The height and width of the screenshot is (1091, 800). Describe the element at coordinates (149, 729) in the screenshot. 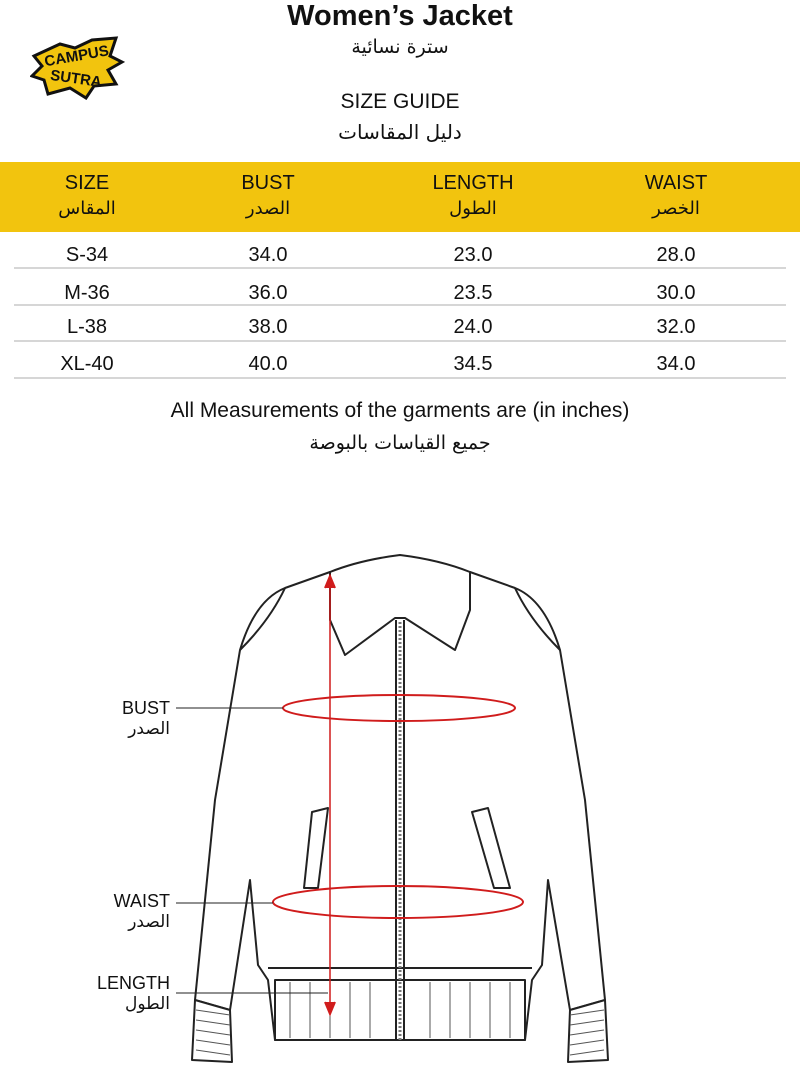

I see `bust-label-ar: الصدر` at that location.